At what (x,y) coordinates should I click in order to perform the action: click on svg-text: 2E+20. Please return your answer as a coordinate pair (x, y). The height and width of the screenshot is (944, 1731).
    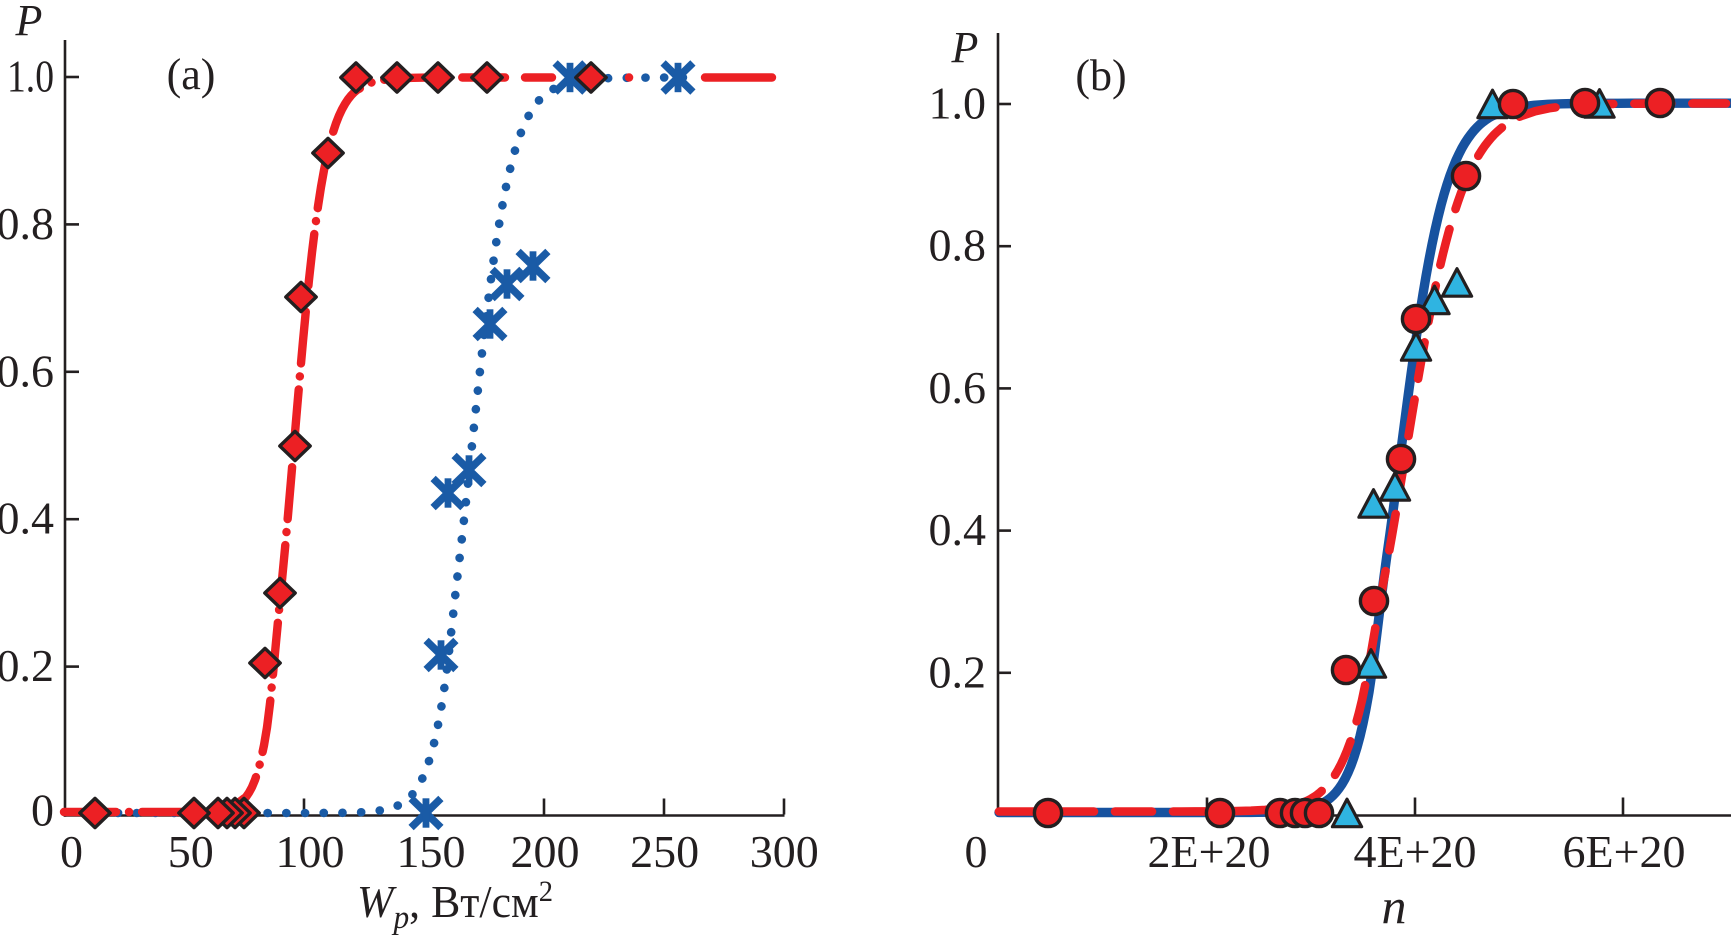
    Looking at the image, I should click on (1208, 851).